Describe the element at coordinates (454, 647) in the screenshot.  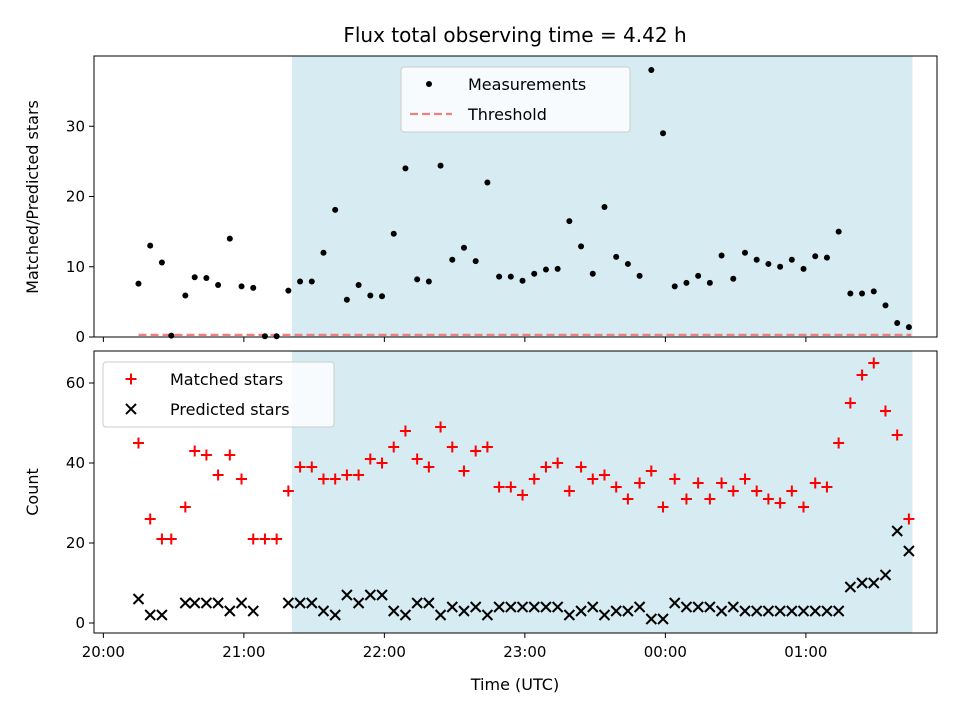
I see `bottom-x-ticks: 20:00 21:00 22:00 23:00 00:00 01:00` at that location.